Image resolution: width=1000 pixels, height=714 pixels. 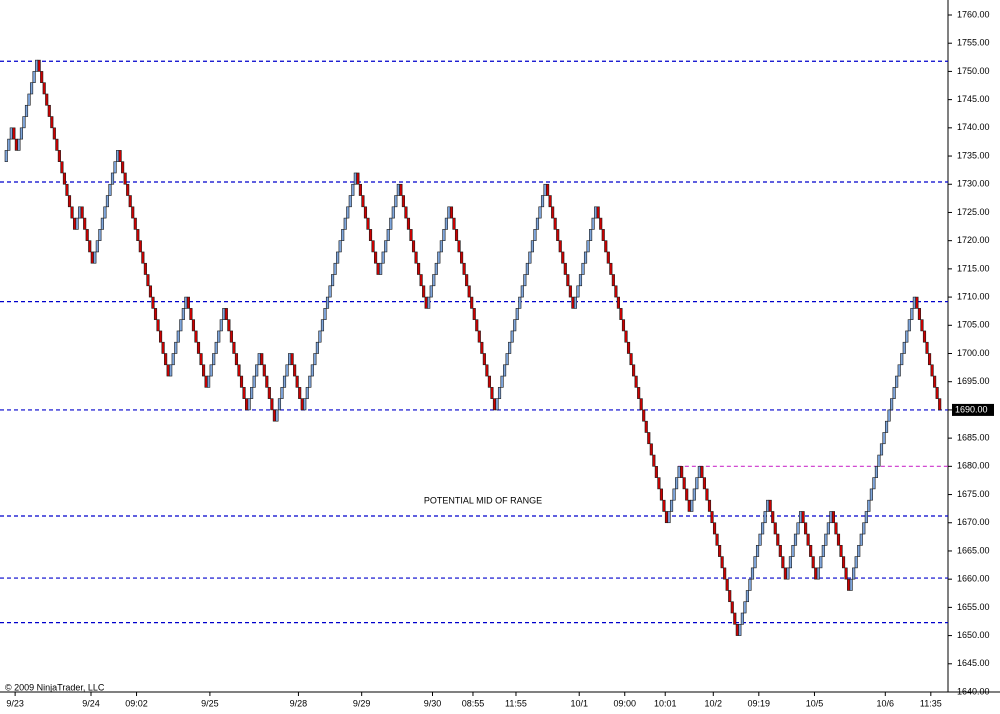 What do you see at coordinates (483, 500) in the screenshot?
I see `annotation: POTENTIAL MID OF RANGE` at bounding box center [483, 500].